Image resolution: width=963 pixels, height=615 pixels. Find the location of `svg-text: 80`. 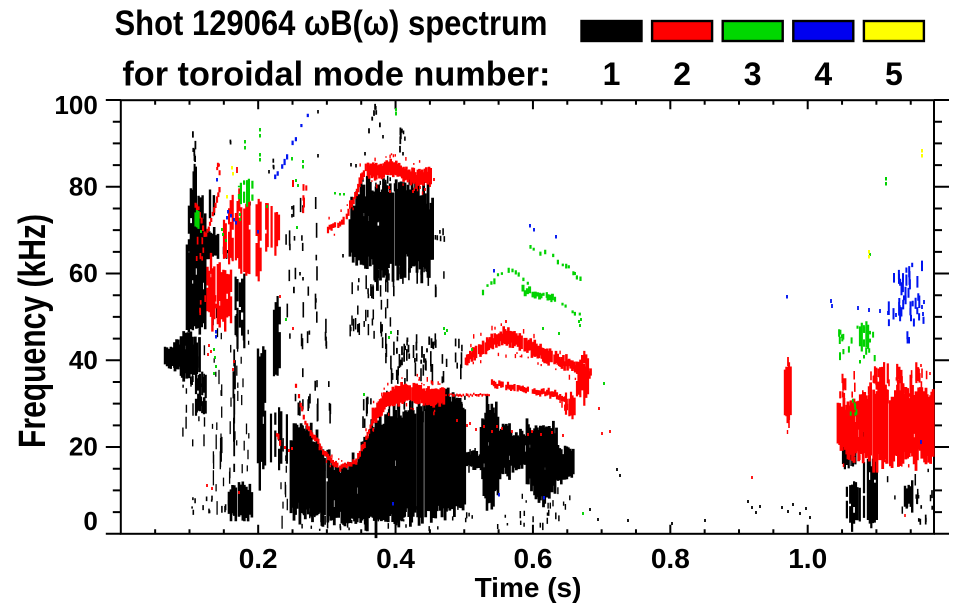

svg-text: 80 is located at coordinates (83, 186).